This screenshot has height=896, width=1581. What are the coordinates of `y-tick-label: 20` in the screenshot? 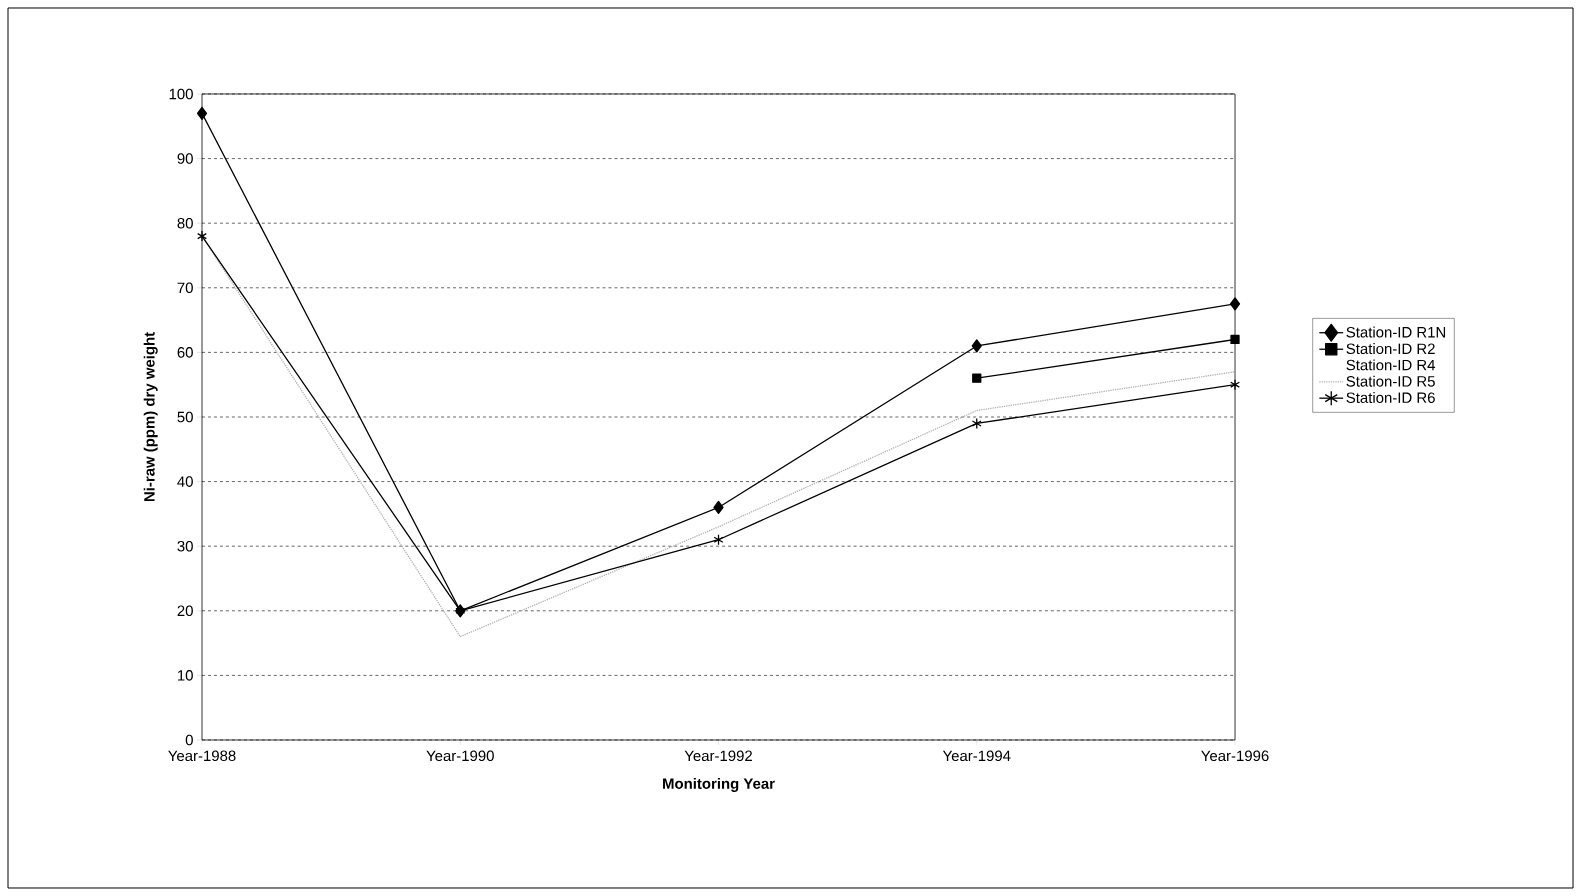 It's located at (185, 611).